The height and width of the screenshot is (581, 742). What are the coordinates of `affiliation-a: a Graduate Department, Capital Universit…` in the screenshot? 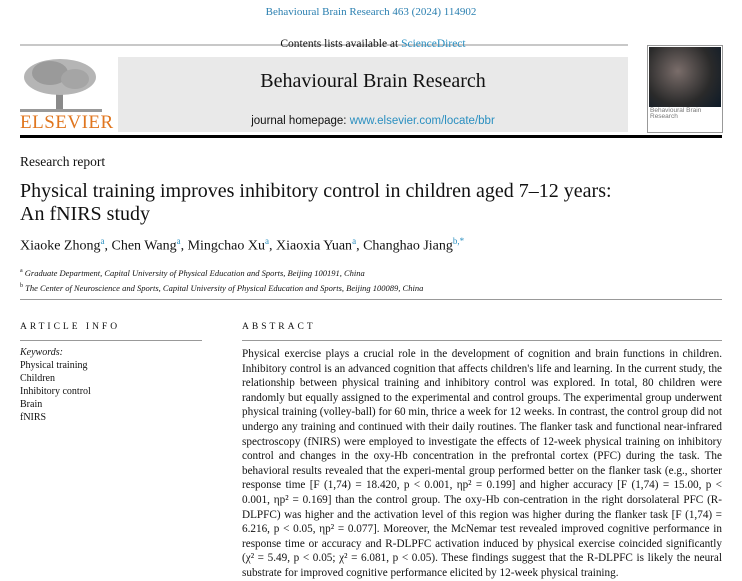 It's located at (221, 272).